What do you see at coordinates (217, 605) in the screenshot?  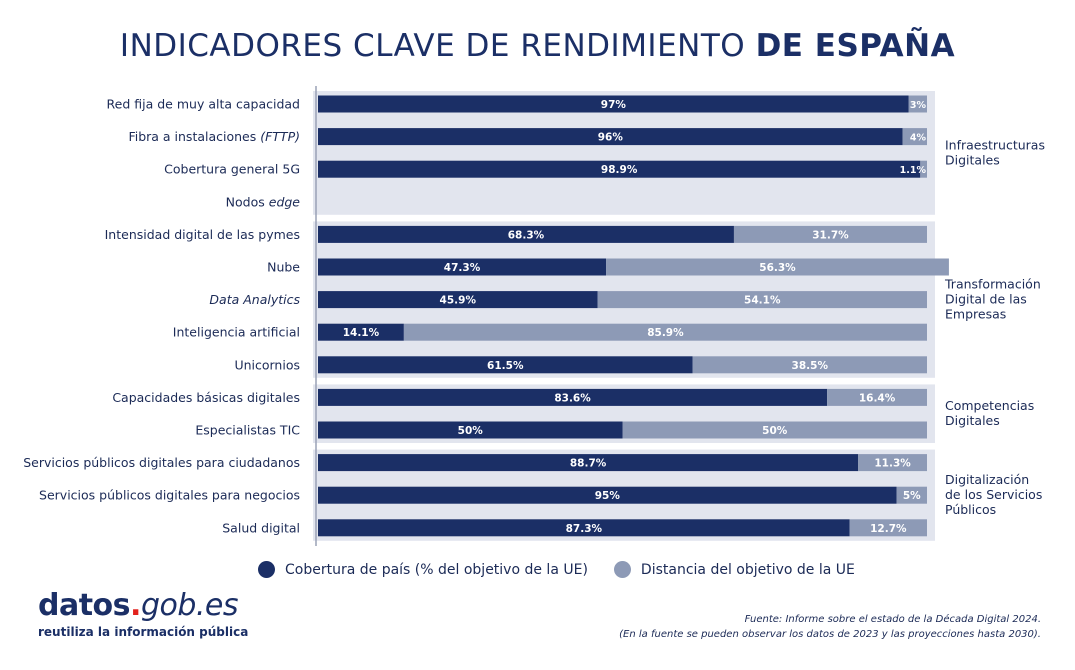 I see `logo-es: .es` at bounding box center [217, 605].